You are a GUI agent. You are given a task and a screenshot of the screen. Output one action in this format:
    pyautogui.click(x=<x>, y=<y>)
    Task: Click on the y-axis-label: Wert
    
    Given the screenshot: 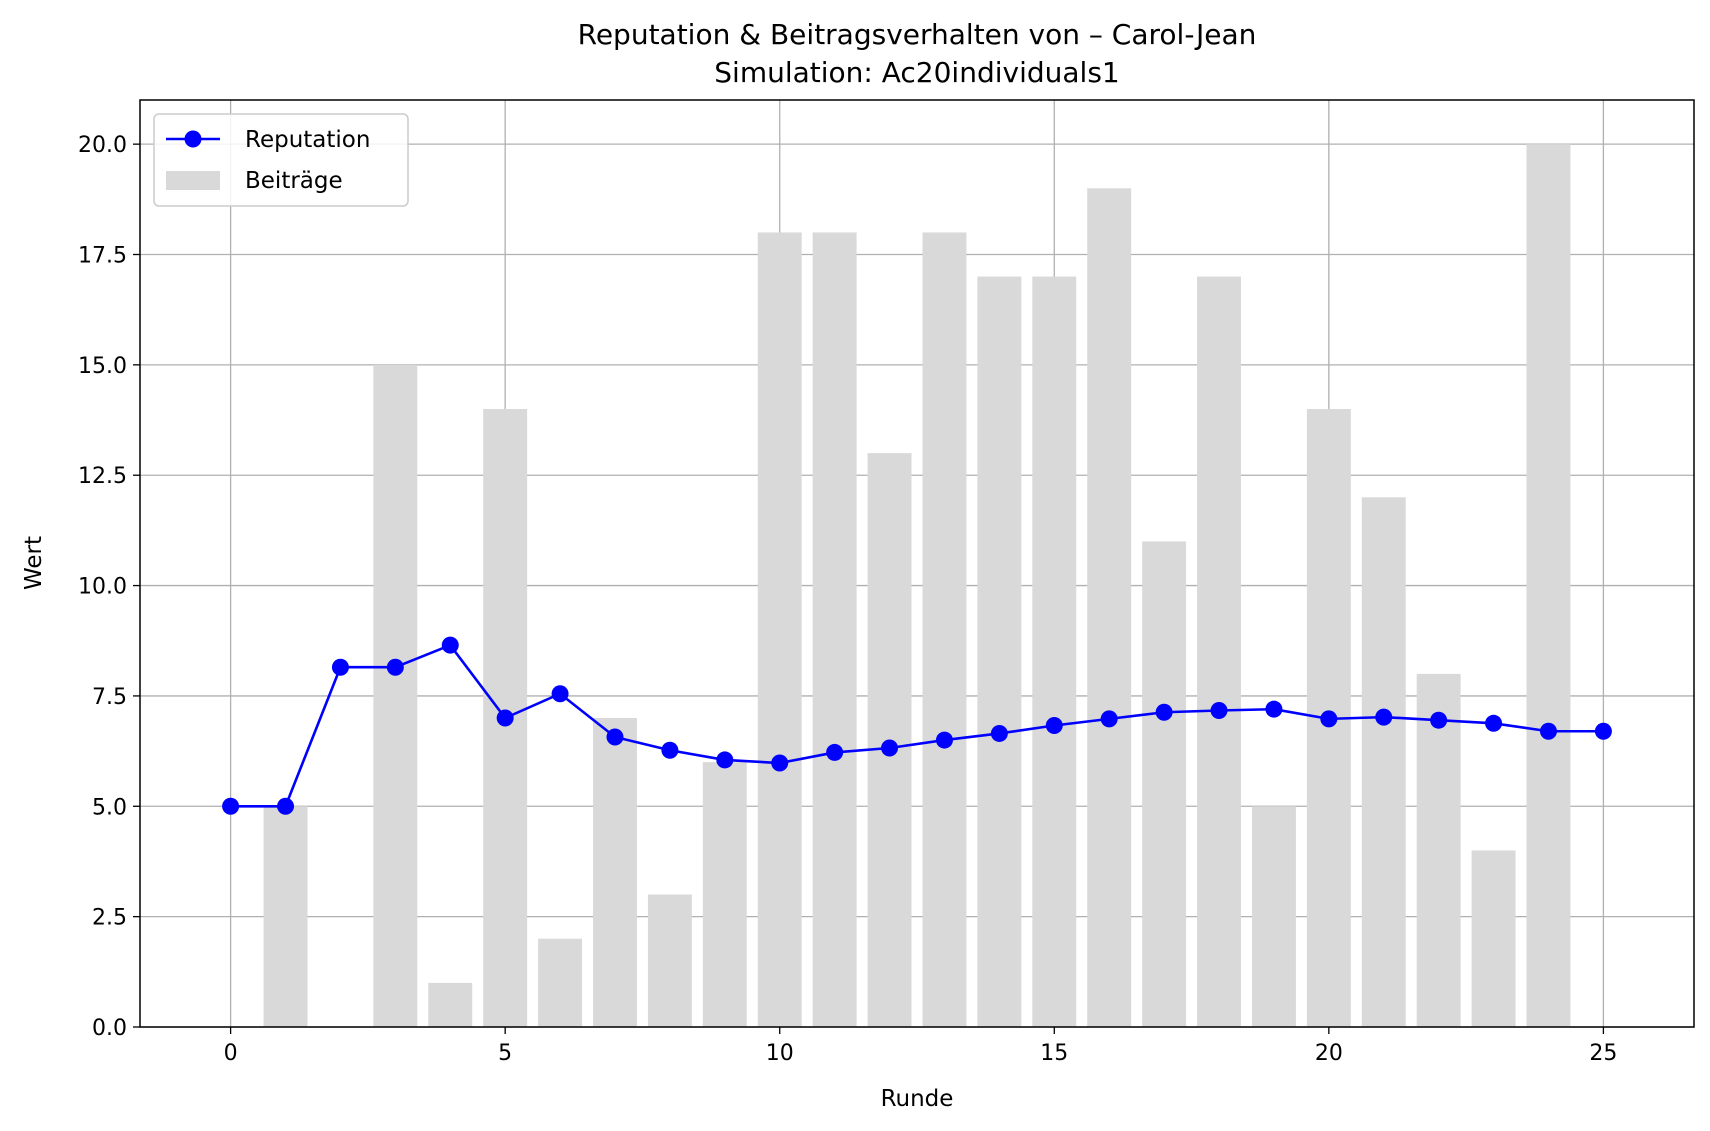 What is the action you would take?
    pyautogui.click(x=34, y=563)
    